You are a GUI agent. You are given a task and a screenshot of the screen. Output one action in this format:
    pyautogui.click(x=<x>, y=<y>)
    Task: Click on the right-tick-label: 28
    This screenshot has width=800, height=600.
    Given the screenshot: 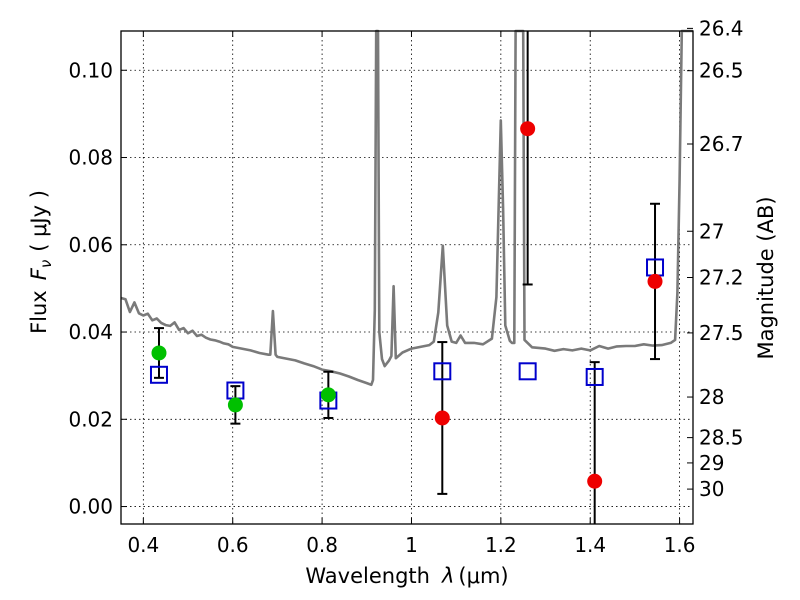 What is the action you would take?
    pyautogui.click(x=711, y=397)
    